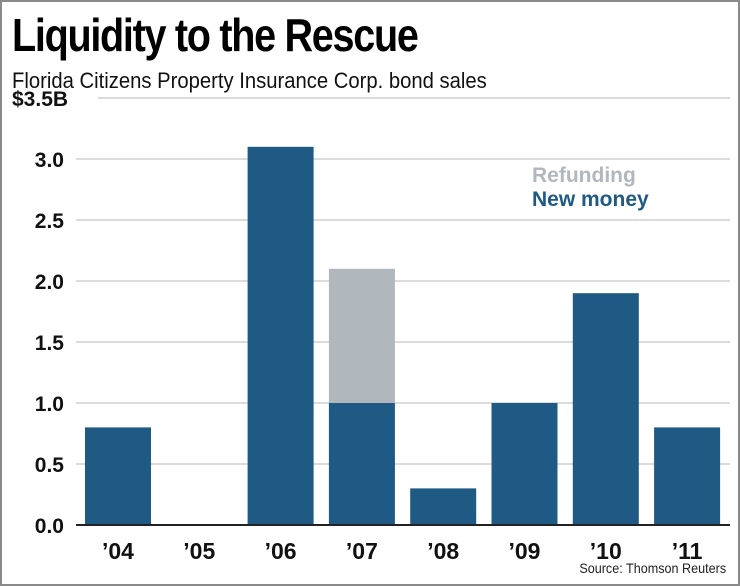 This screenshot has width=740, height=586. I want to click on x-tick-label: ’09, so click(525, 551).